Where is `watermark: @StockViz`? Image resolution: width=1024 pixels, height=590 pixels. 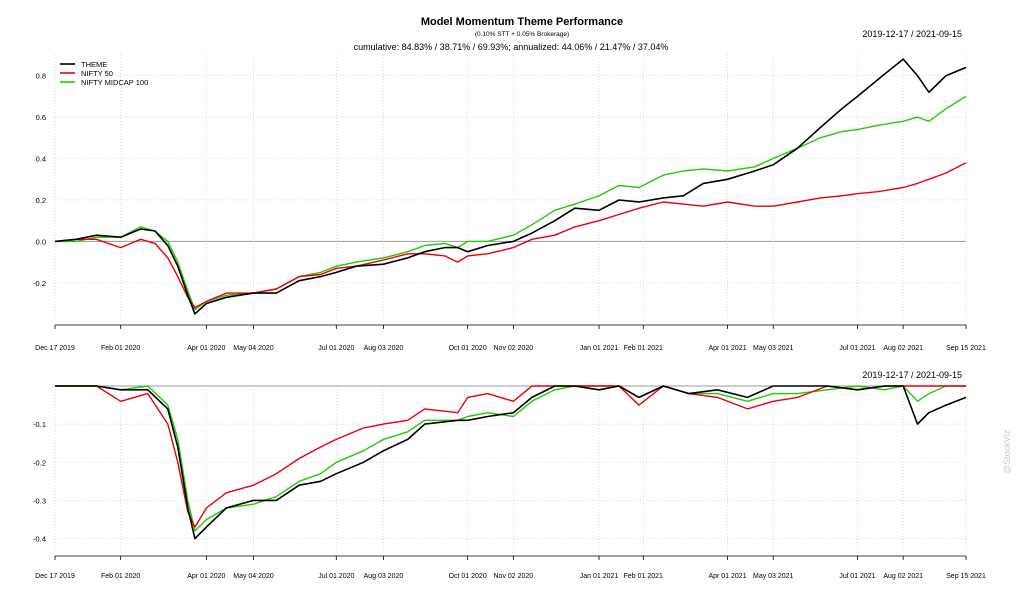 watermark: @StockViz is located at coordinates (1007, 452).